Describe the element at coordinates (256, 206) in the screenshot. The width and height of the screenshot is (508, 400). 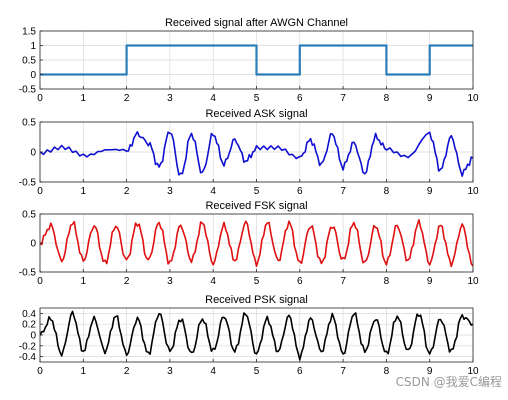
I see `subplot-title: Received FSK signal` at that location.